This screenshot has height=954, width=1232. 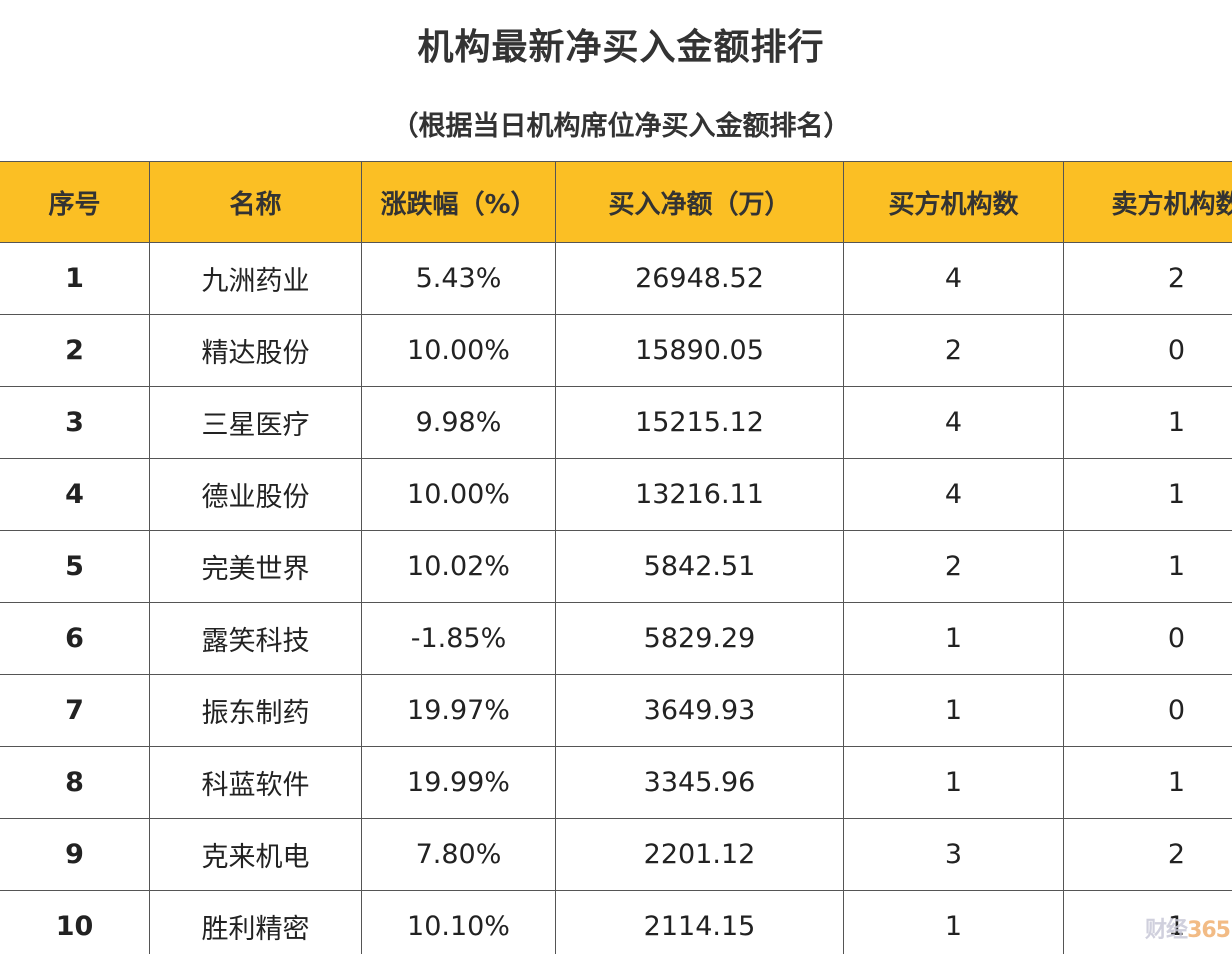 I want to click on cell-rank: 5, so click(x=75, y=566).